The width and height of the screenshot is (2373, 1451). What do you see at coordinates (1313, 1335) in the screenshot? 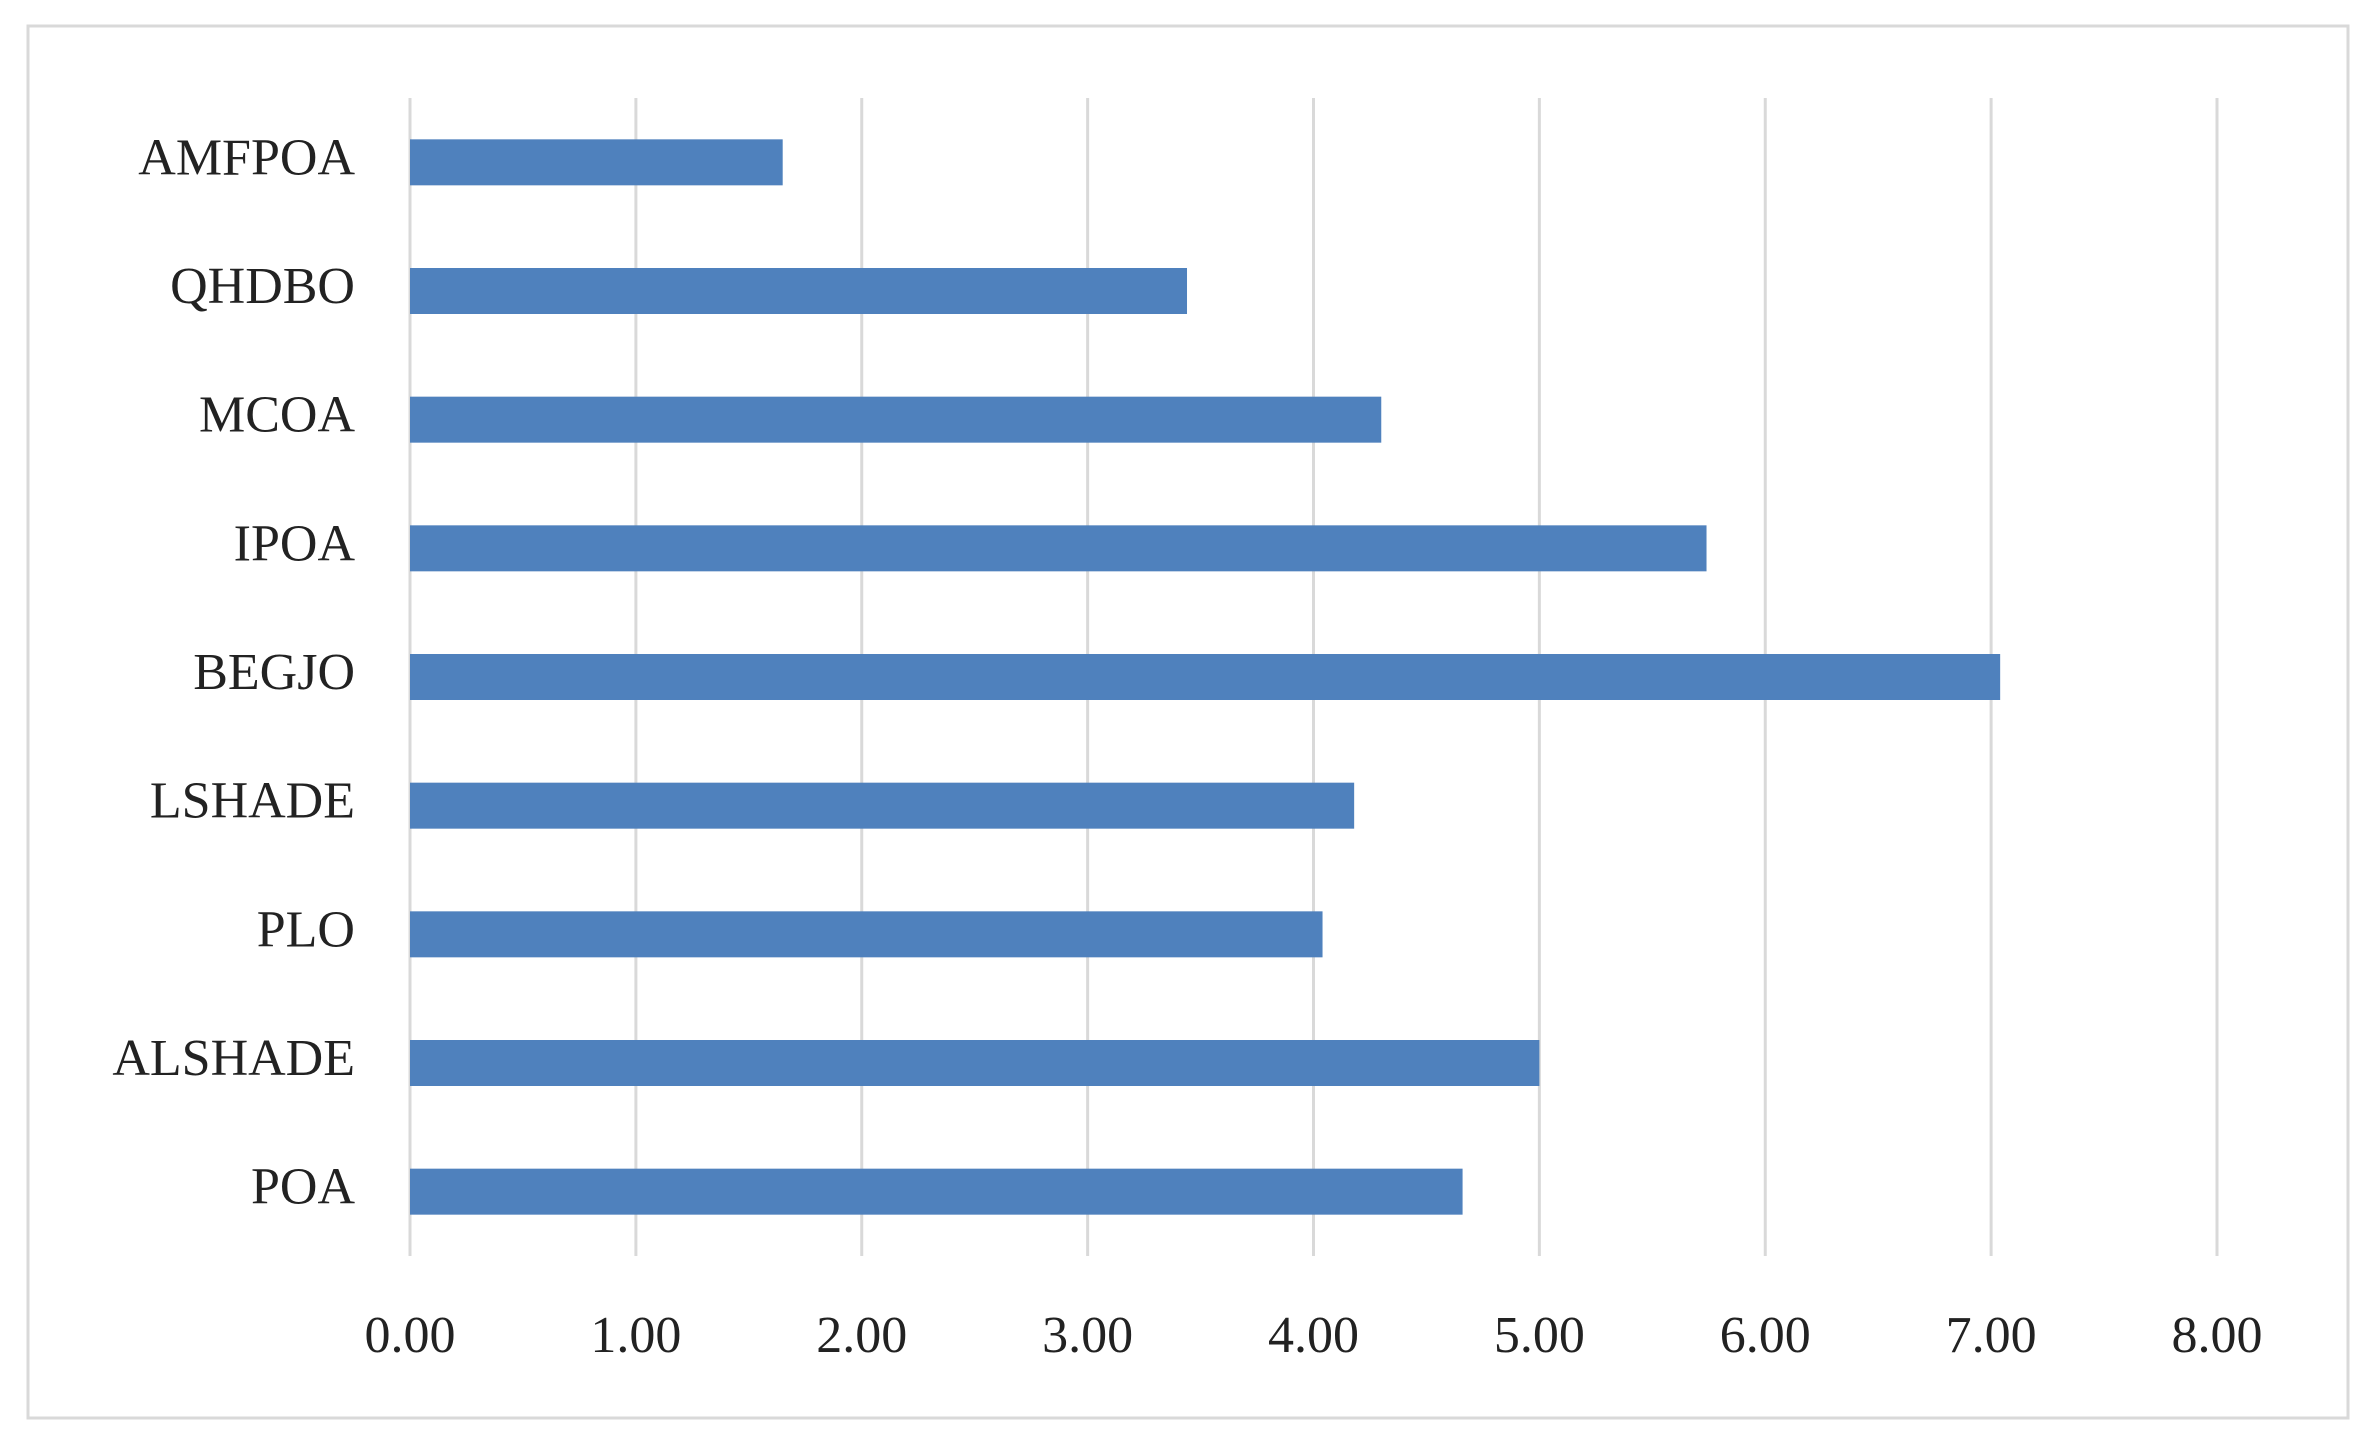
I see `x-tick-label: 4.00` at bounding box center [1313, 1335].